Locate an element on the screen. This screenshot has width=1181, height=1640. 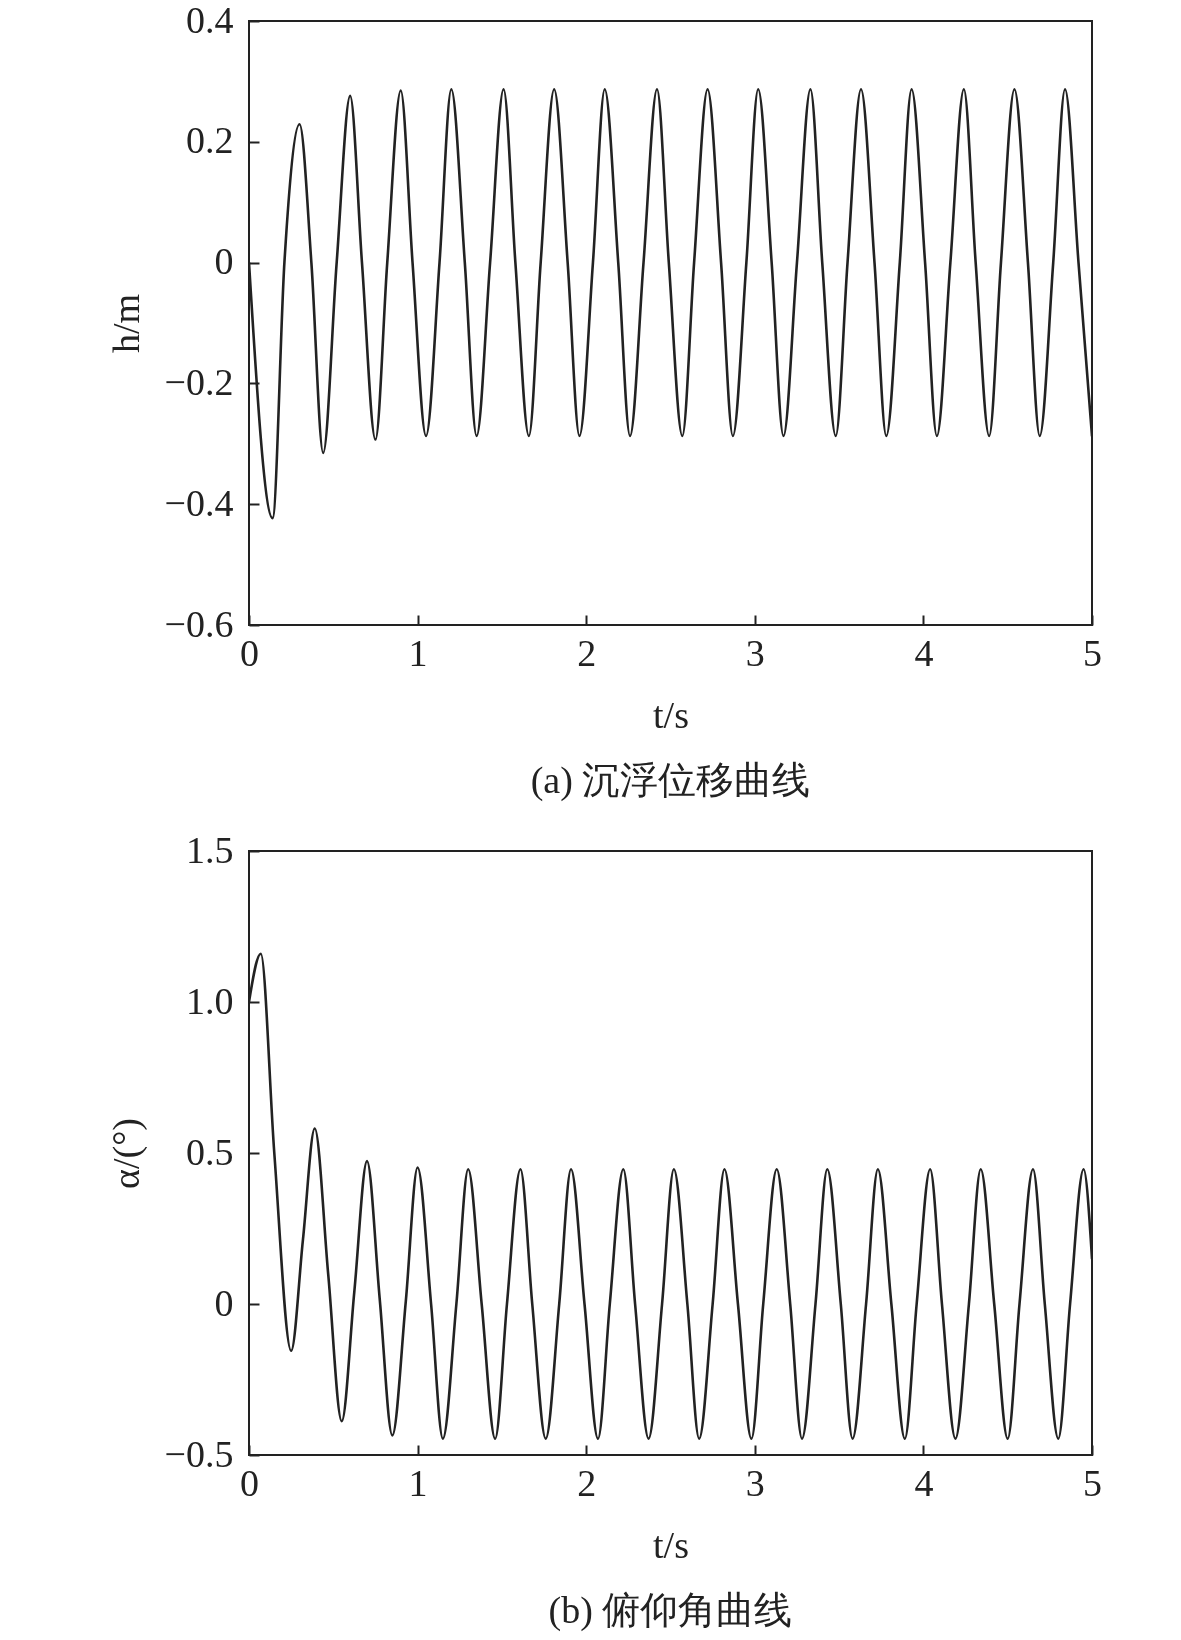
y-tick-label: 0.5 is located at coordinates (210, 1151).